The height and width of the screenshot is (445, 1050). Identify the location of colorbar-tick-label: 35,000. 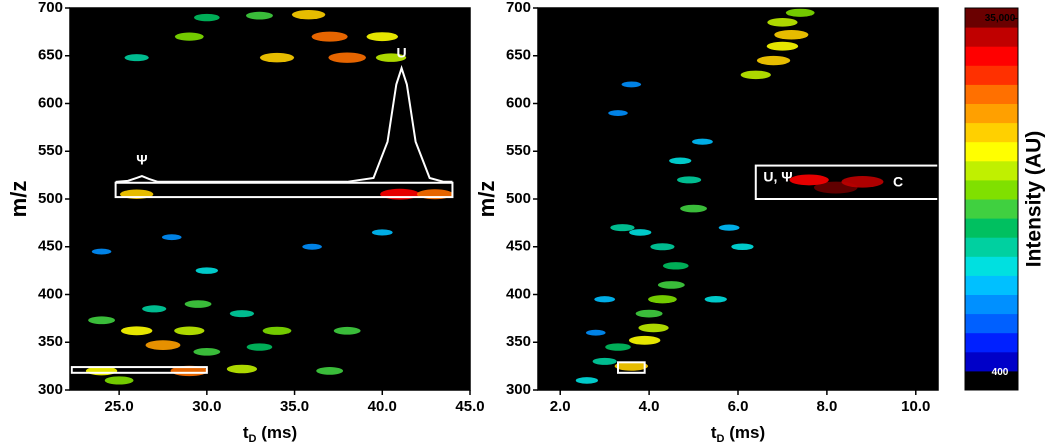
(1000, 18).